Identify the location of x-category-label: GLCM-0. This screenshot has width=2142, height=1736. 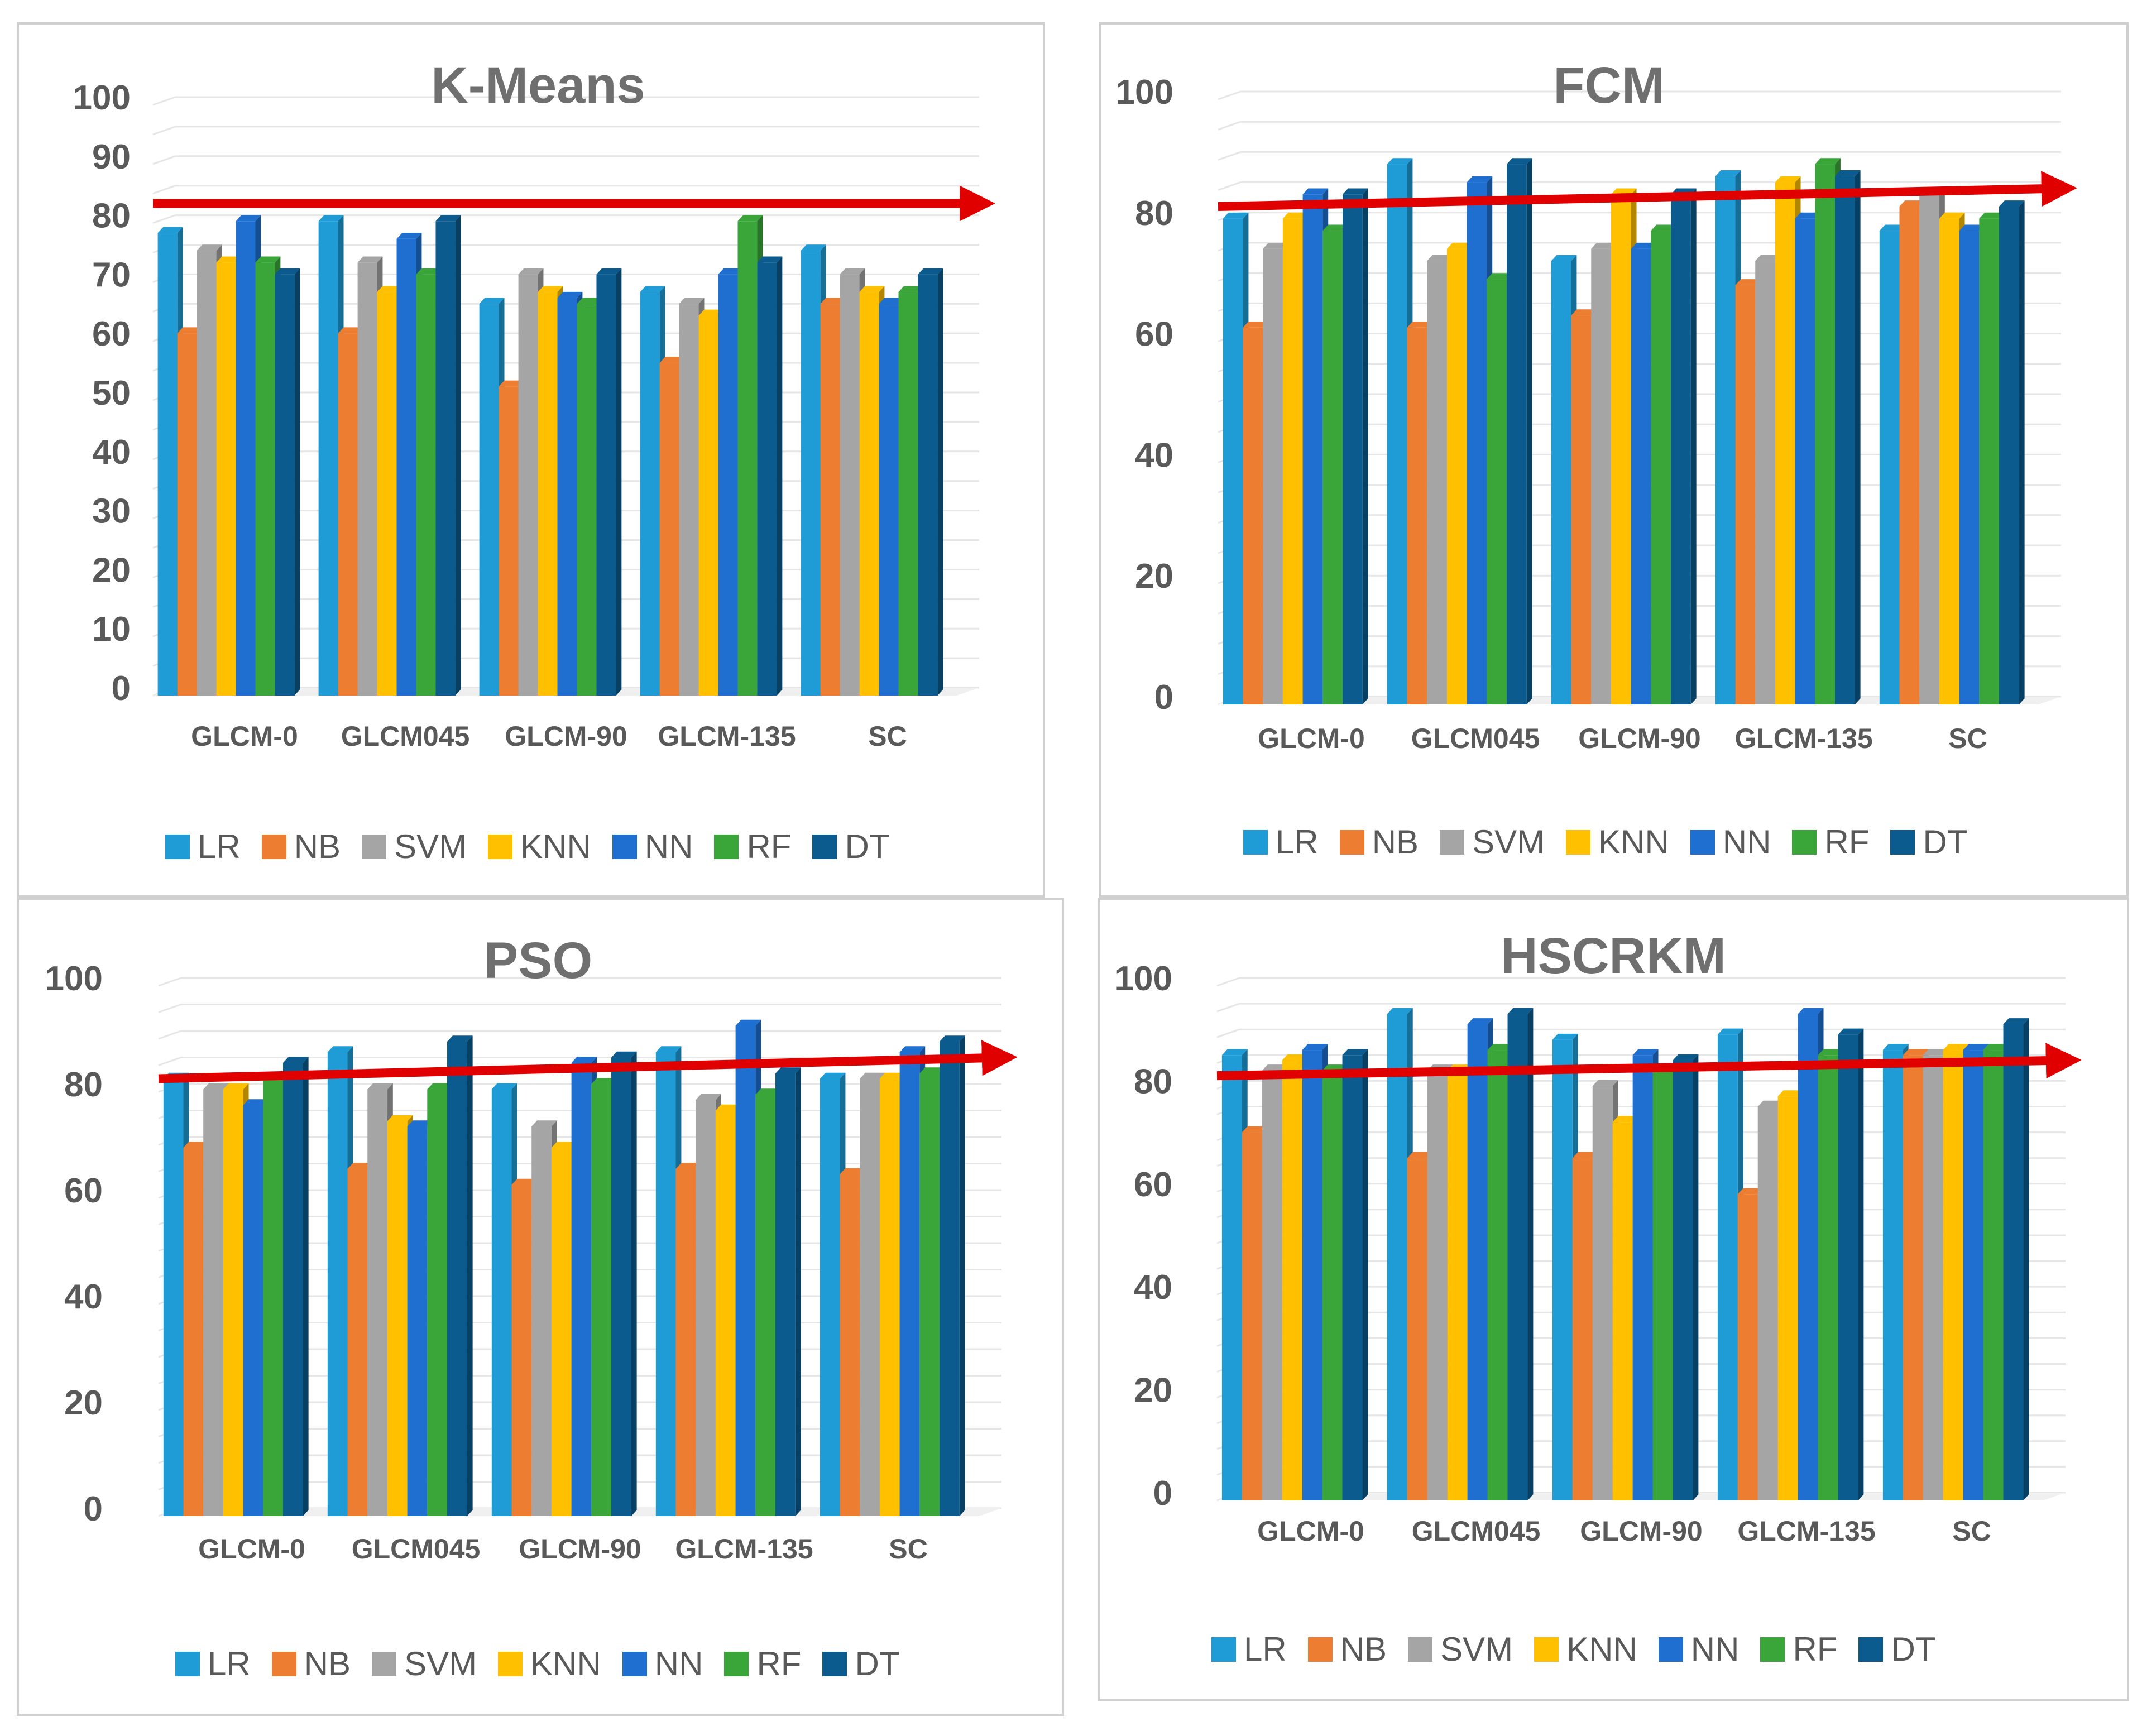
(1311, 738).